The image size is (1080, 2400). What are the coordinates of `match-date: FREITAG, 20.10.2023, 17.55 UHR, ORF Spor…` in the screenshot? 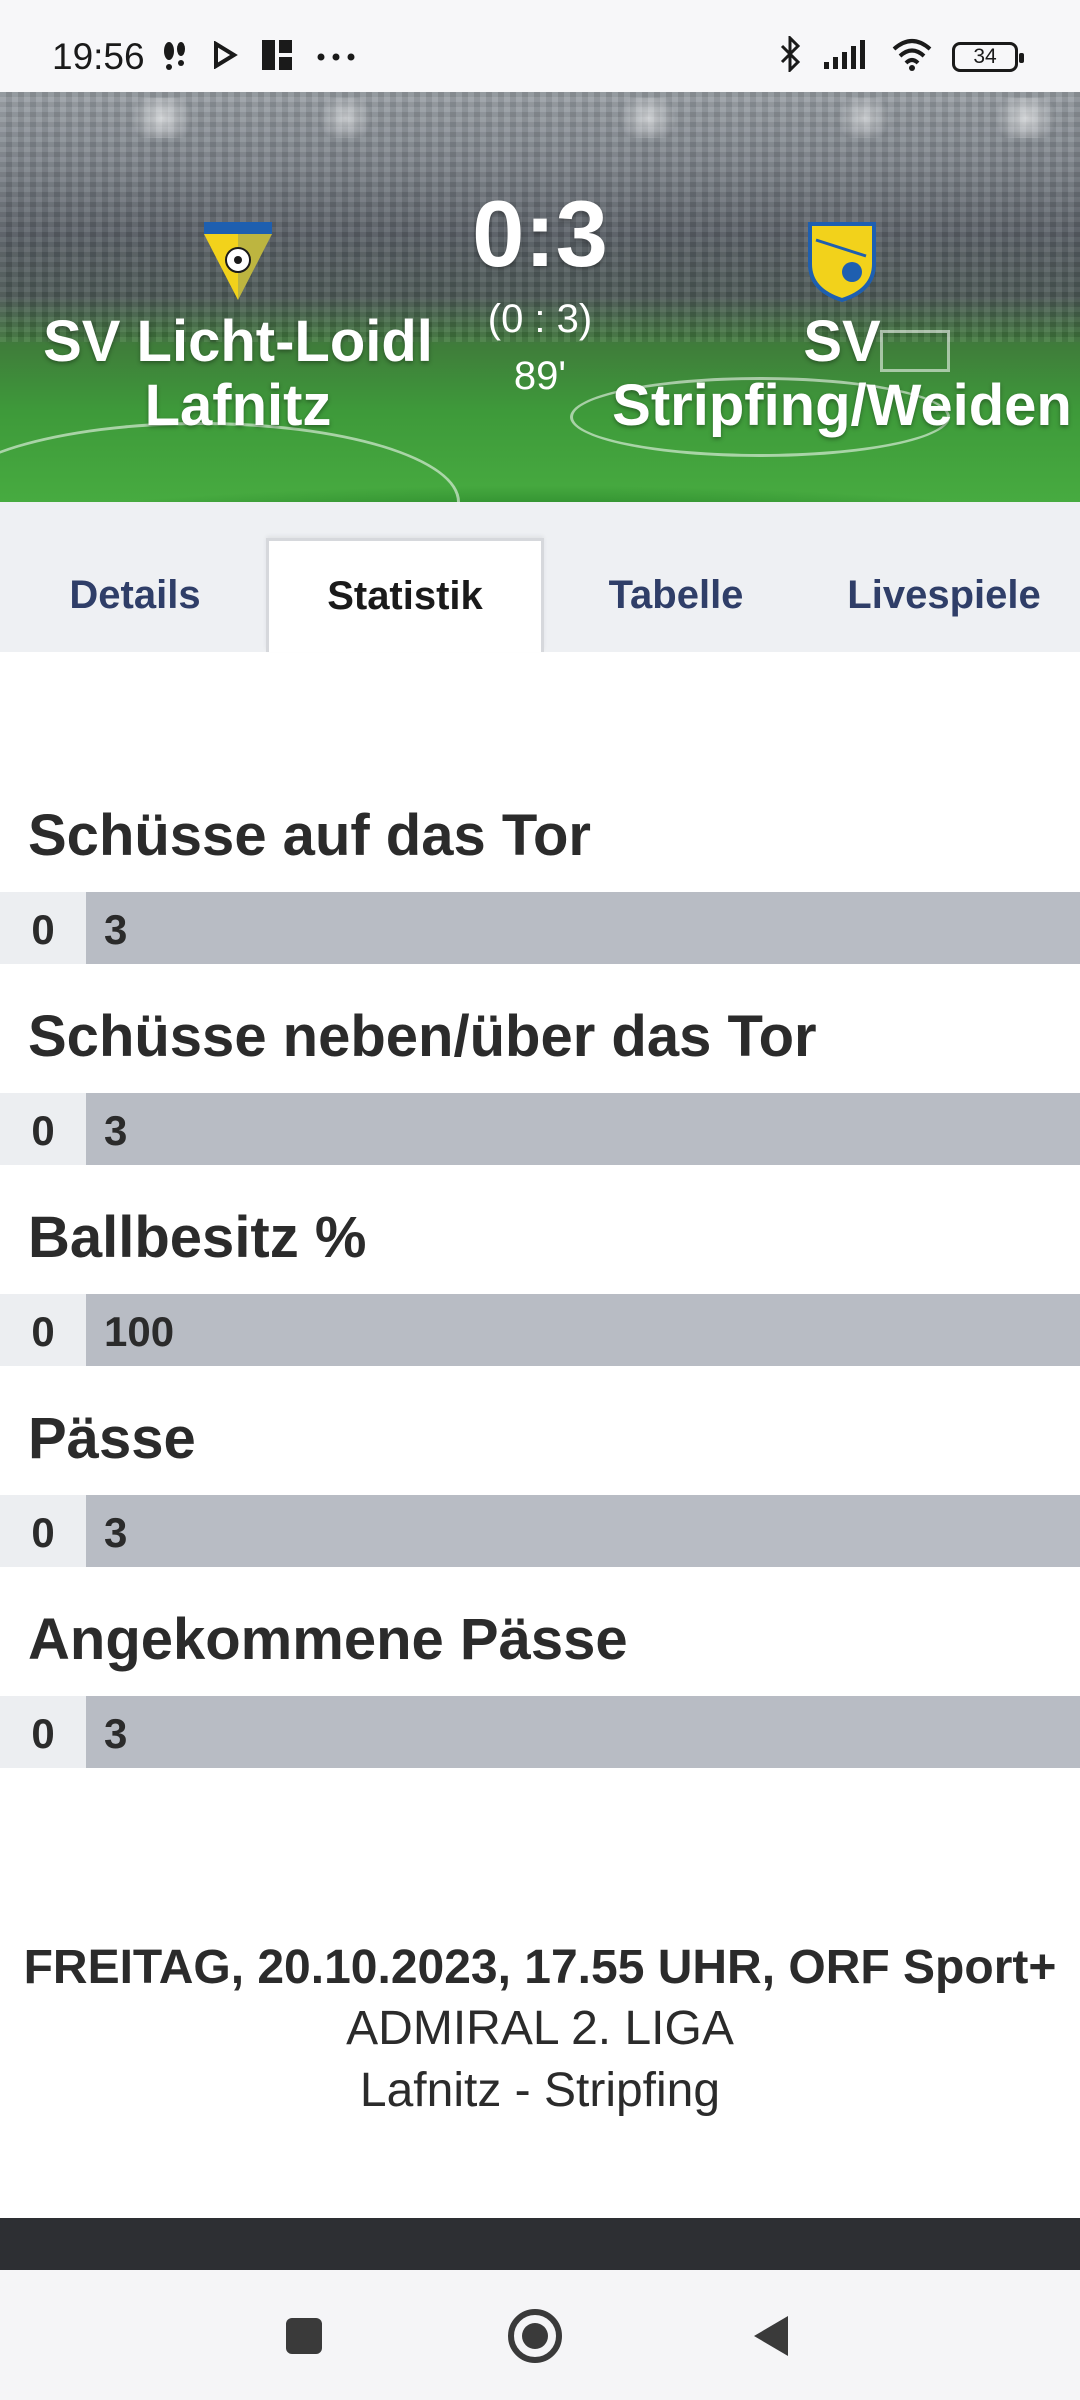 It's located at (540, 1967).